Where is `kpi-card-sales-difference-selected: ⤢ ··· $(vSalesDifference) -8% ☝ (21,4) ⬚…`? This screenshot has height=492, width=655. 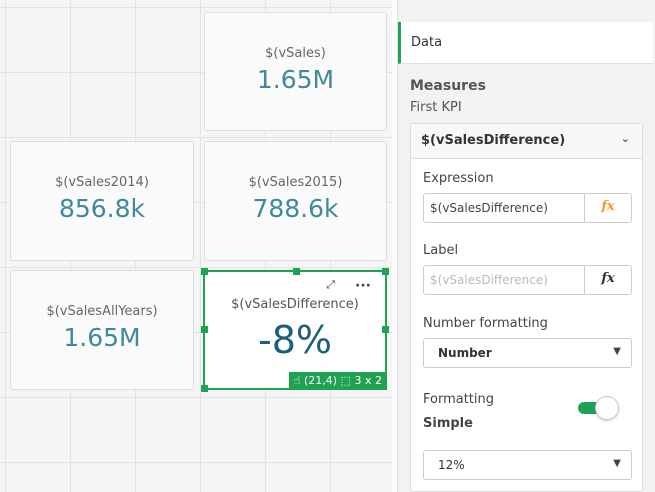 kpi-card-sales-difference-selected: ⤢ ··· $(vSalesDifference) -8% ☝ (21,4) ⬚… is located at coordinates (295, 330).